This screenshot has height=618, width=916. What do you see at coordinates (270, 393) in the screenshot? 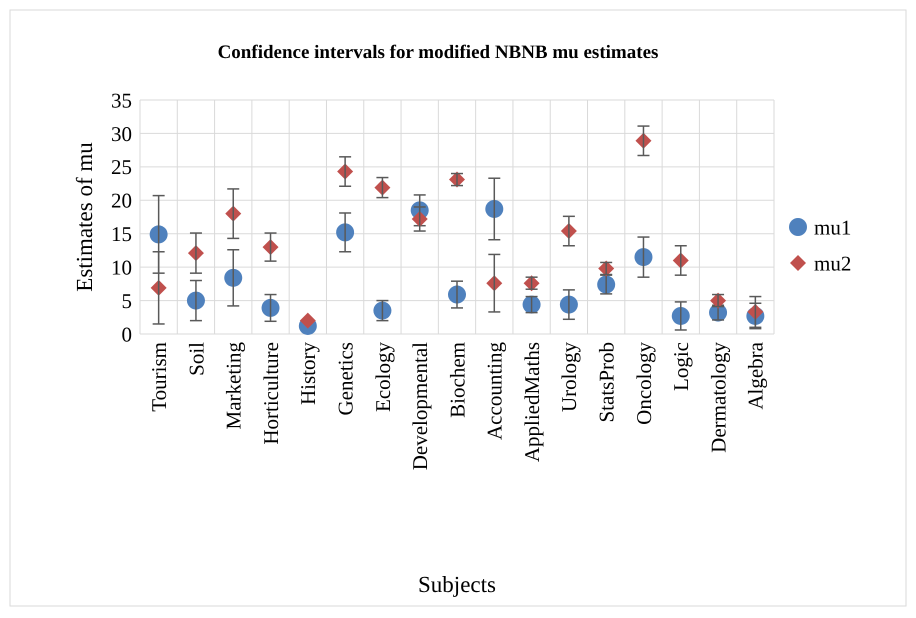
I see `x-tick-label: Horticulture` at bounding box center [270, 393].